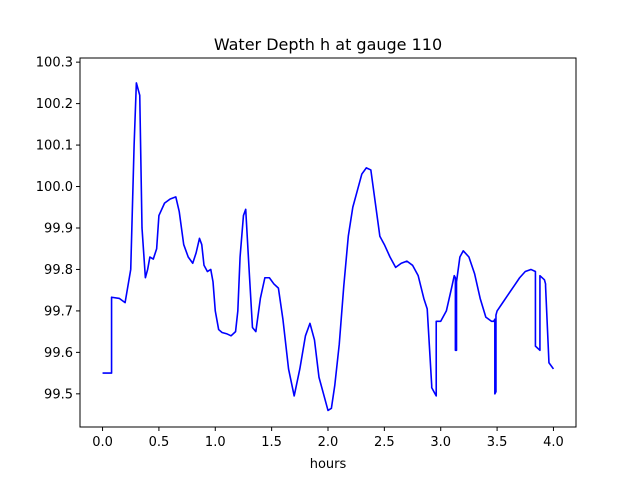 The height and width of the screenshot is (480, 640). I want to click on x-axis-ticks: 0.0 0.5 1.0 1.5 2.0 2.5 3.0 3.5 4.0, so click(328, 438).